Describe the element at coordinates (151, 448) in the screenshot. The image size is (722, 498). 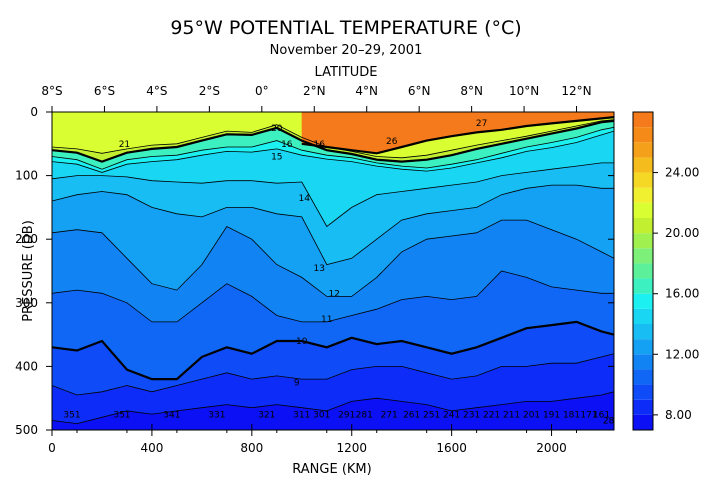
I see `x-tick-label-400: 400` at that location.